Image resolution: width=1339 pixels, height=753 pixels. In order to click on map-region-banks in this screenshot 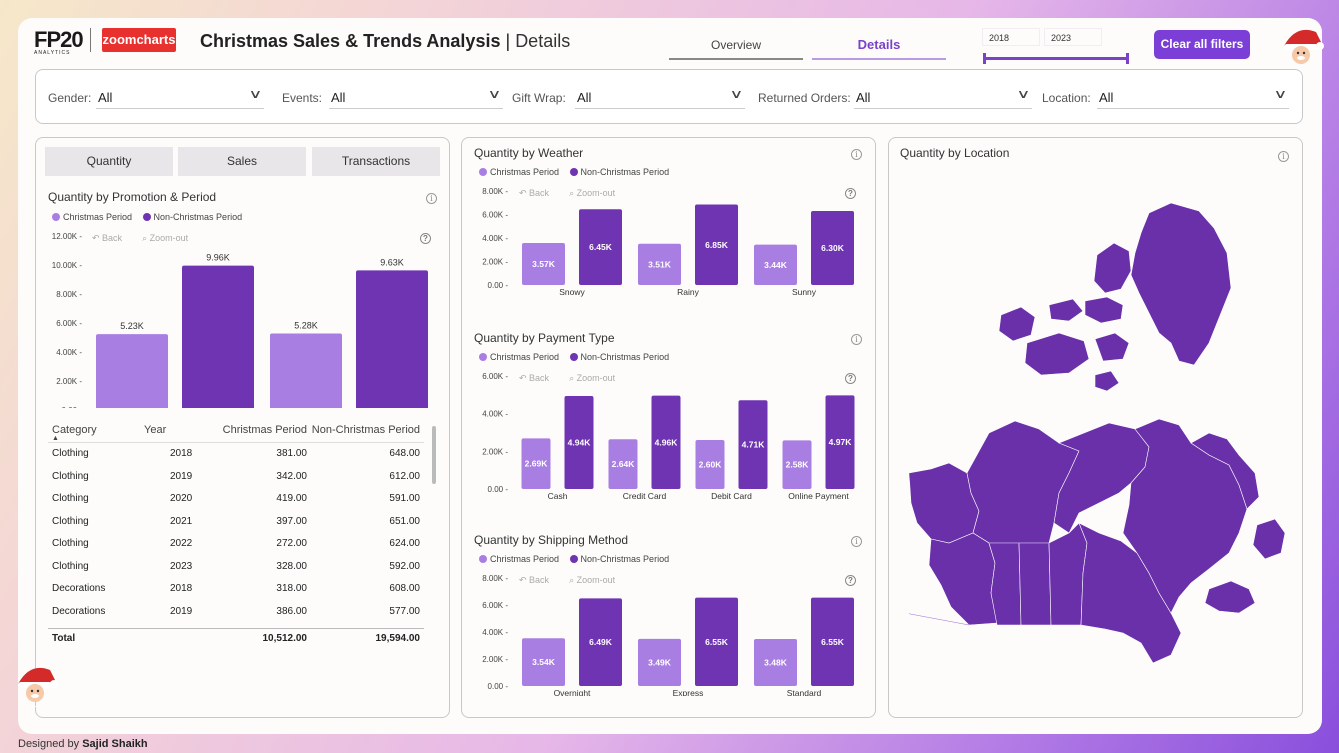, I will do `click(1017, 324)`.